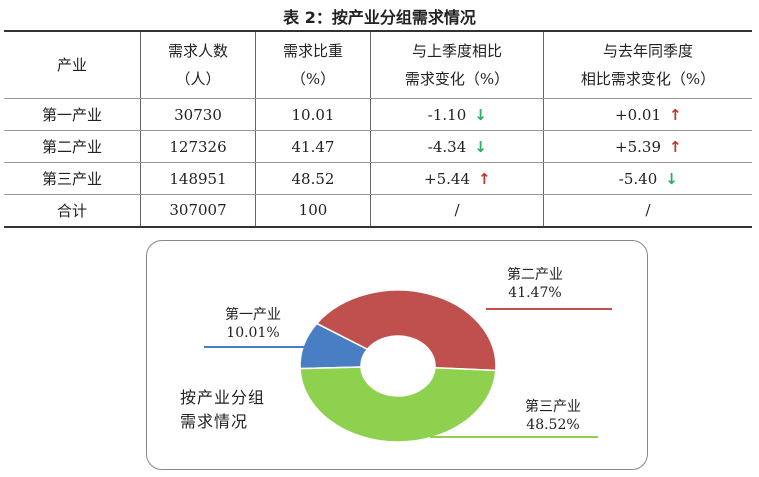  What do you see at coordinates (457, 211) in the screenshot?
I see `cell-total-qoq: /` at bounding box center [457, 211].